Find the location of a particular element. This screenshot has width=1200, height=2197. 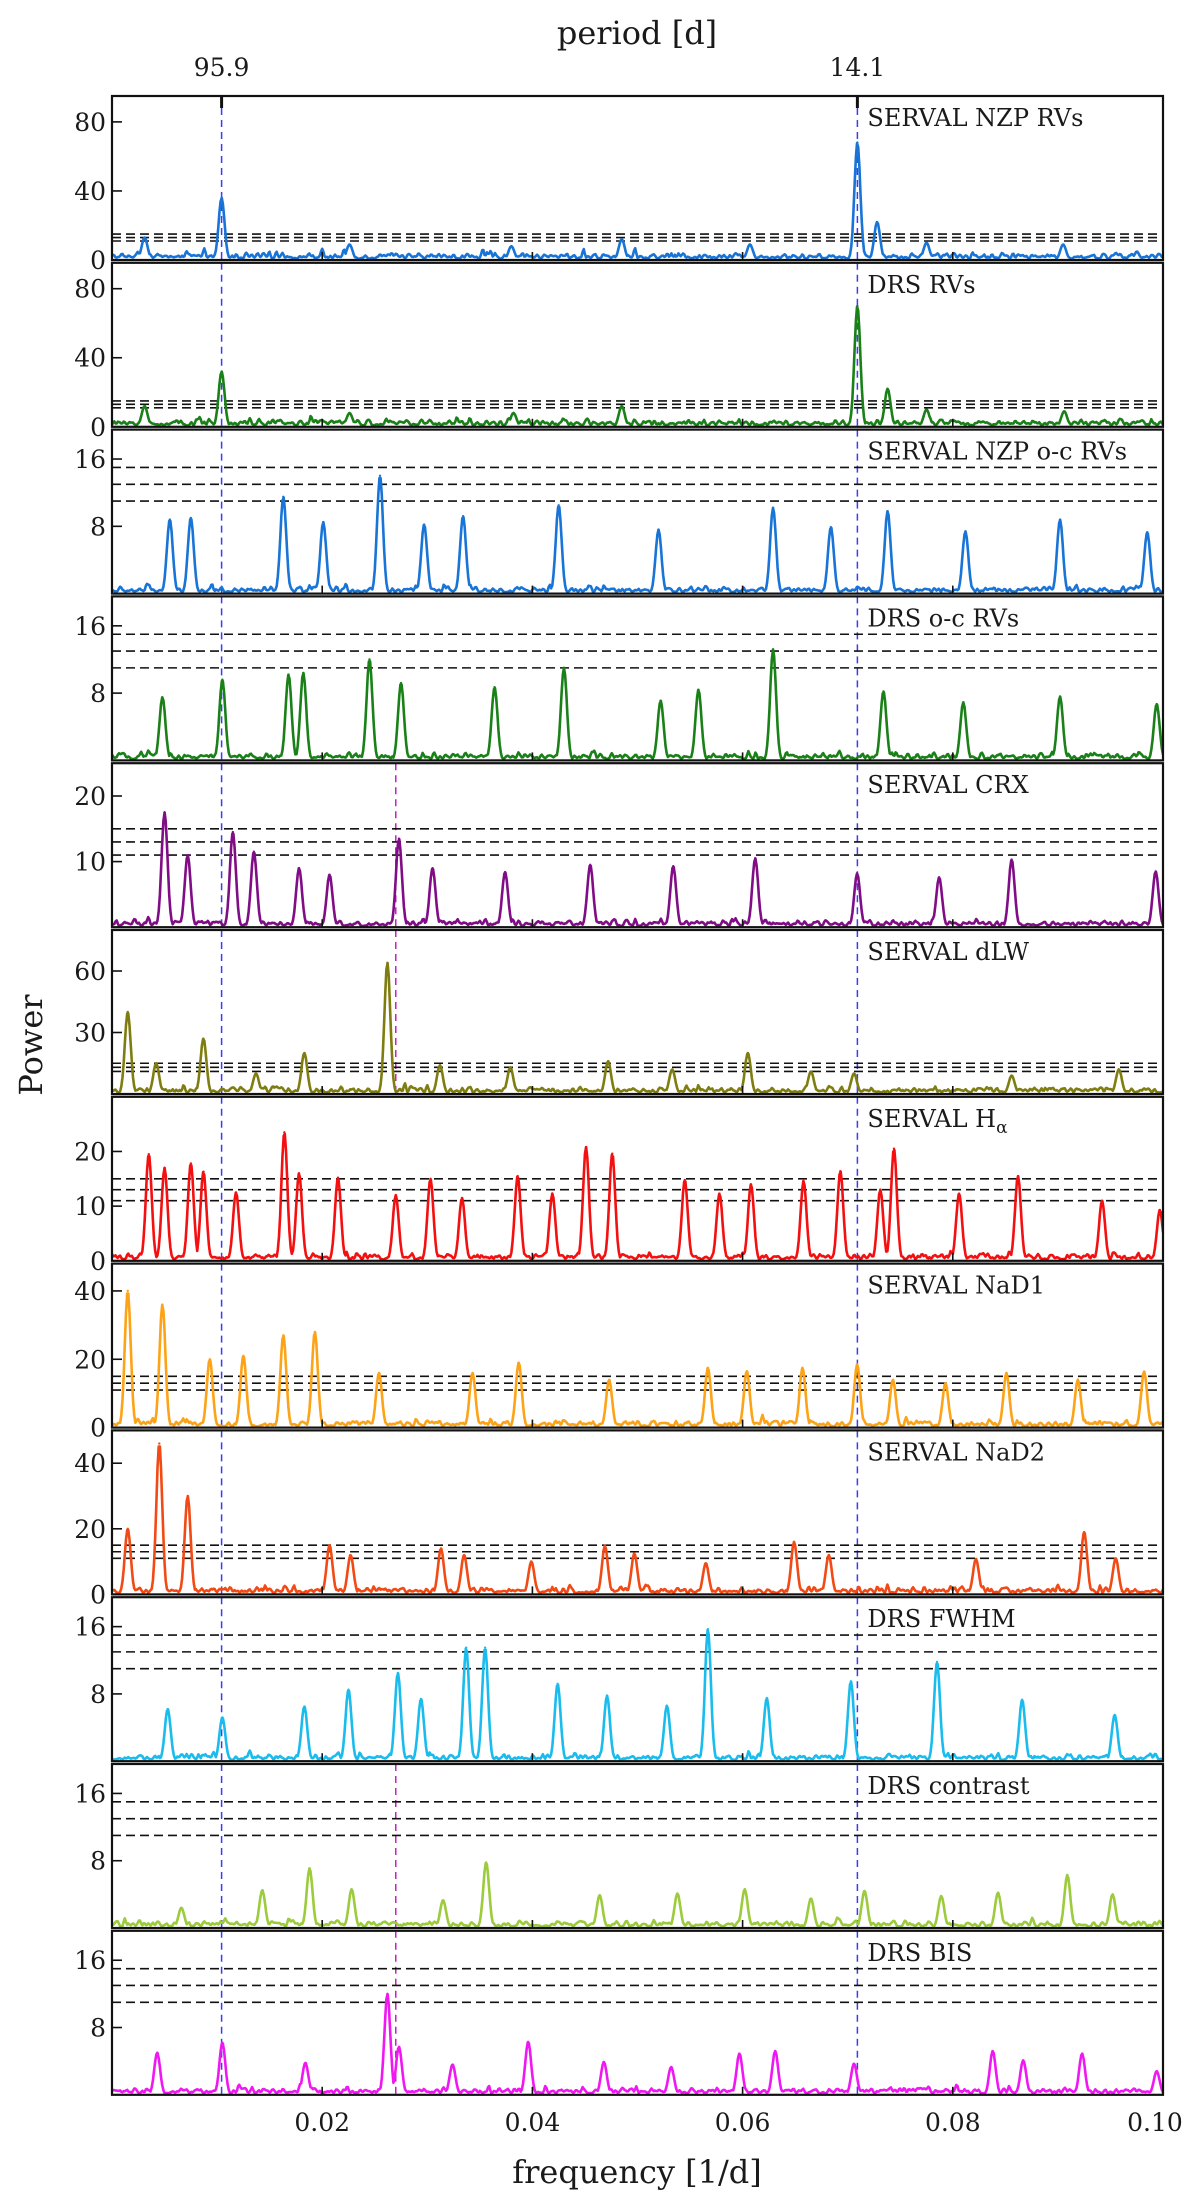

x-tick-label: 0.02 is located at coordinates (322, 2122).